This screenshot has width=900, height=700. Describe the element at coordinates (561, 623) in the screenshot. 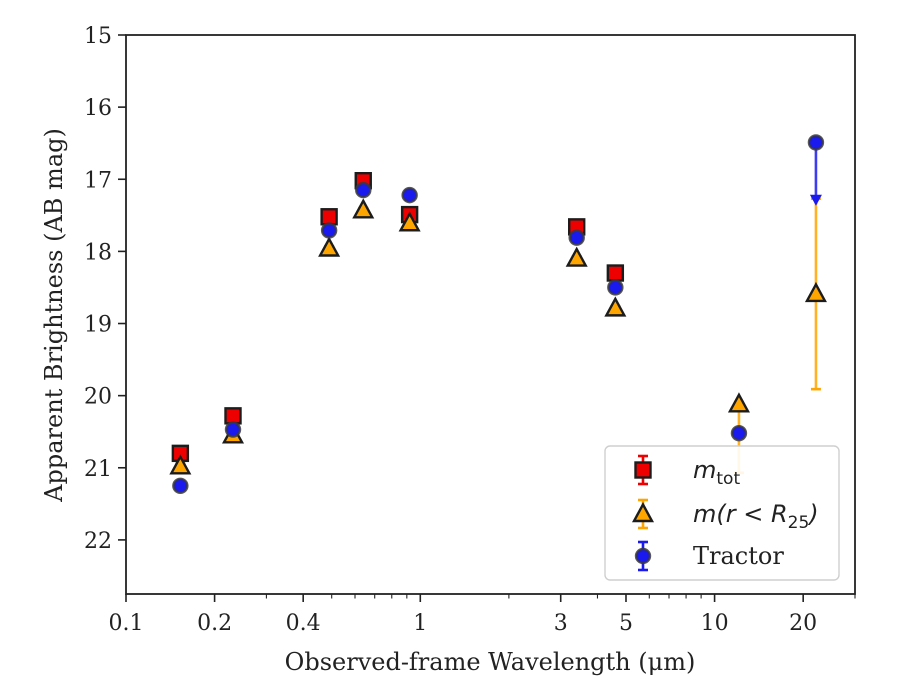

I see `x-tick-label: 3` at that location.